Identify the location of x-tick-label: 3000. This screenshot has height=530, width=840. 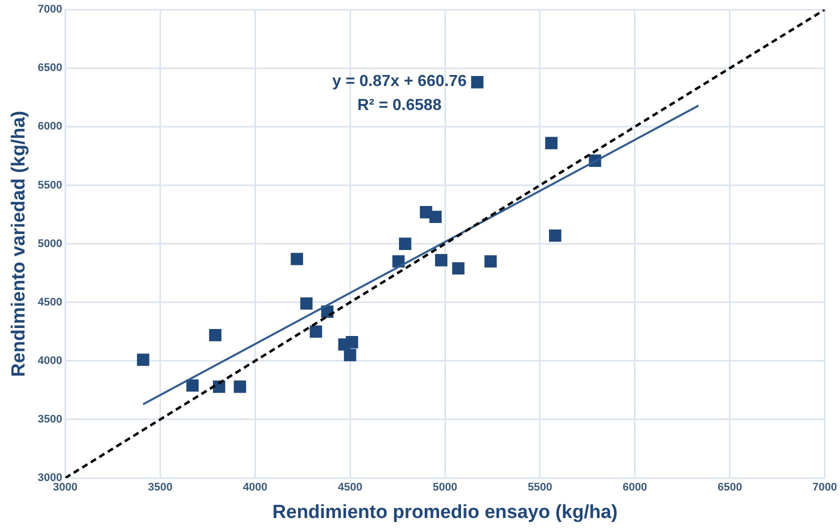
(65, 488).